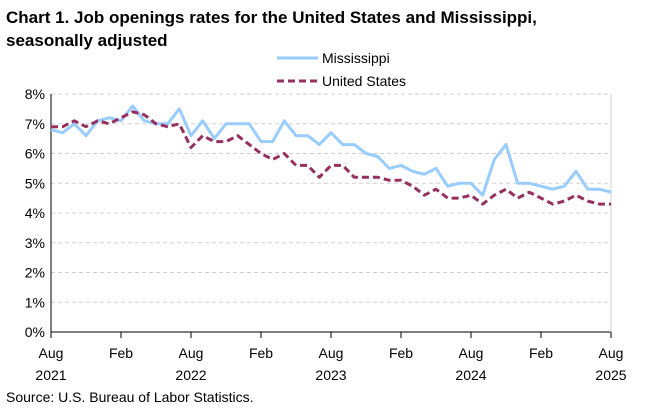  I want to click on y-tick-label: 3%, so click(35, 243).